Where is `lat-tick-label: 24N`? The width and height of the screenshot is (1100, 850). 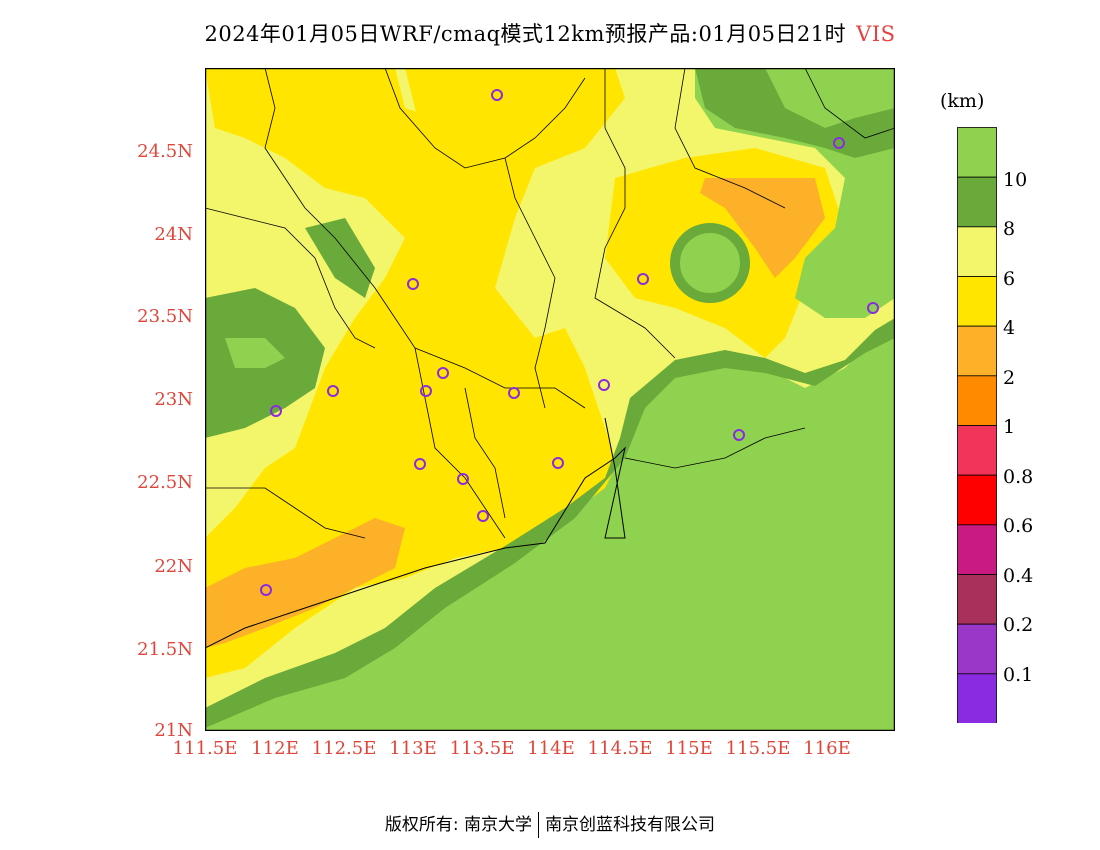 lat-tick-label: 24N is located at coordinates (173, 234).